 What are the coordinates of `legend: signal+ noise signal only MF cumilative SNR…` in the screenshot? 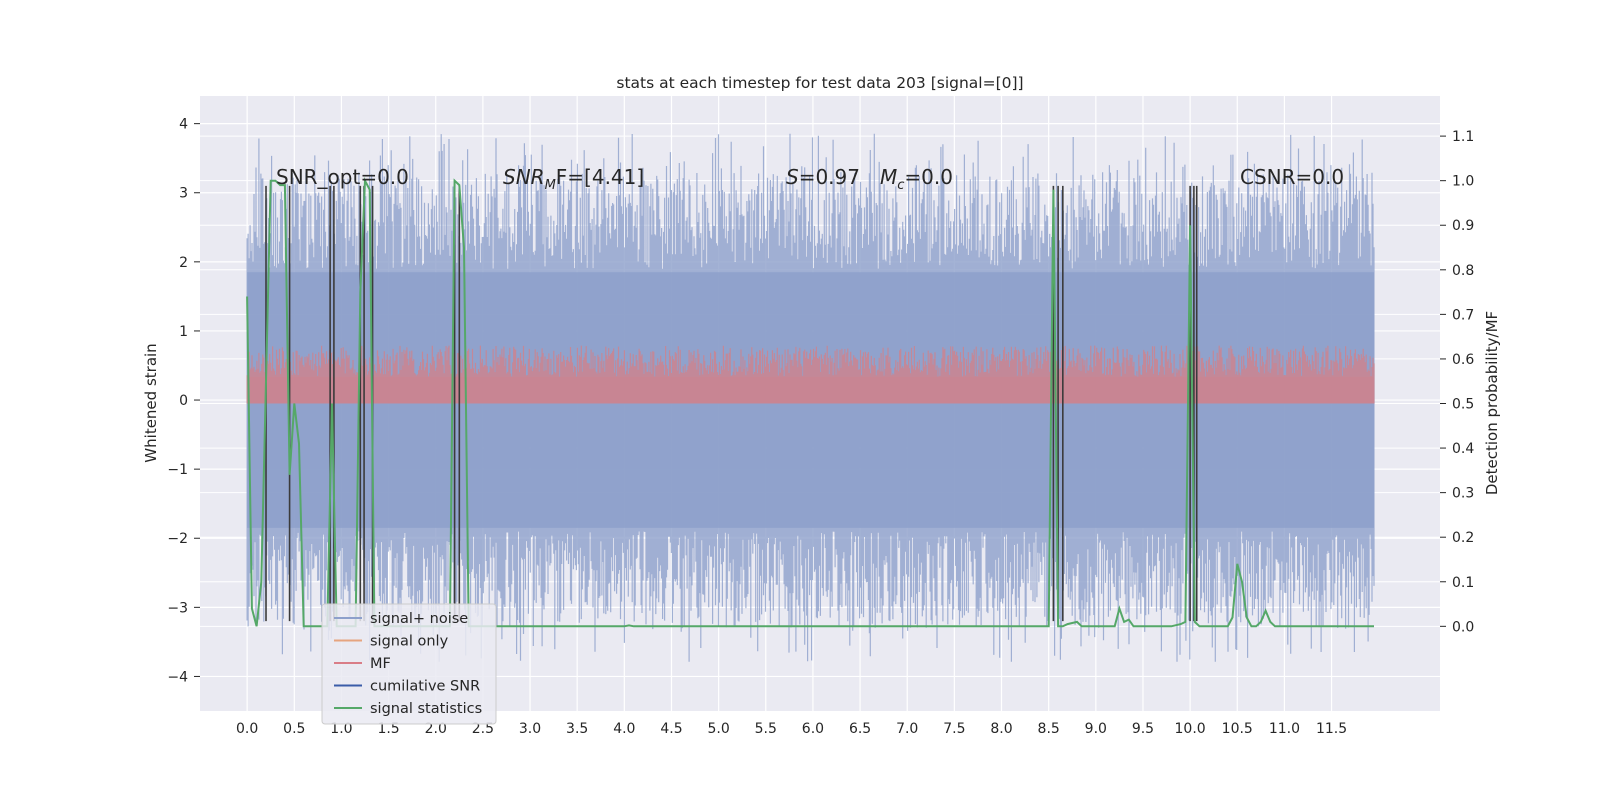 It's located at (409, 664).